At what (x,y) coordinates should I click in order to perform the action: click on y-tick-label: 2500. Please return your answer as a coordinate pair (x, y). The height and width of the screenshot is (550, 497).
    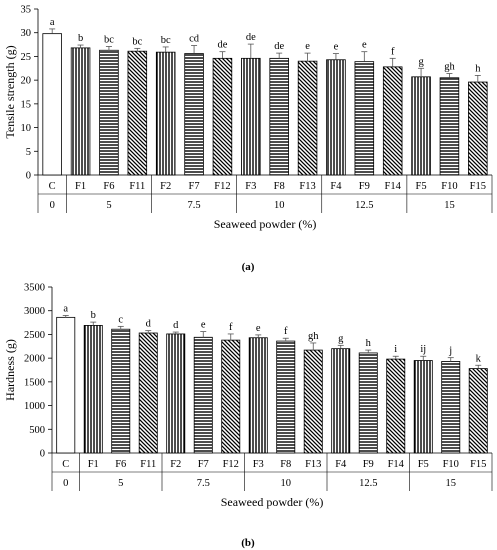
    Looking at the image, I should click on (34, 335).